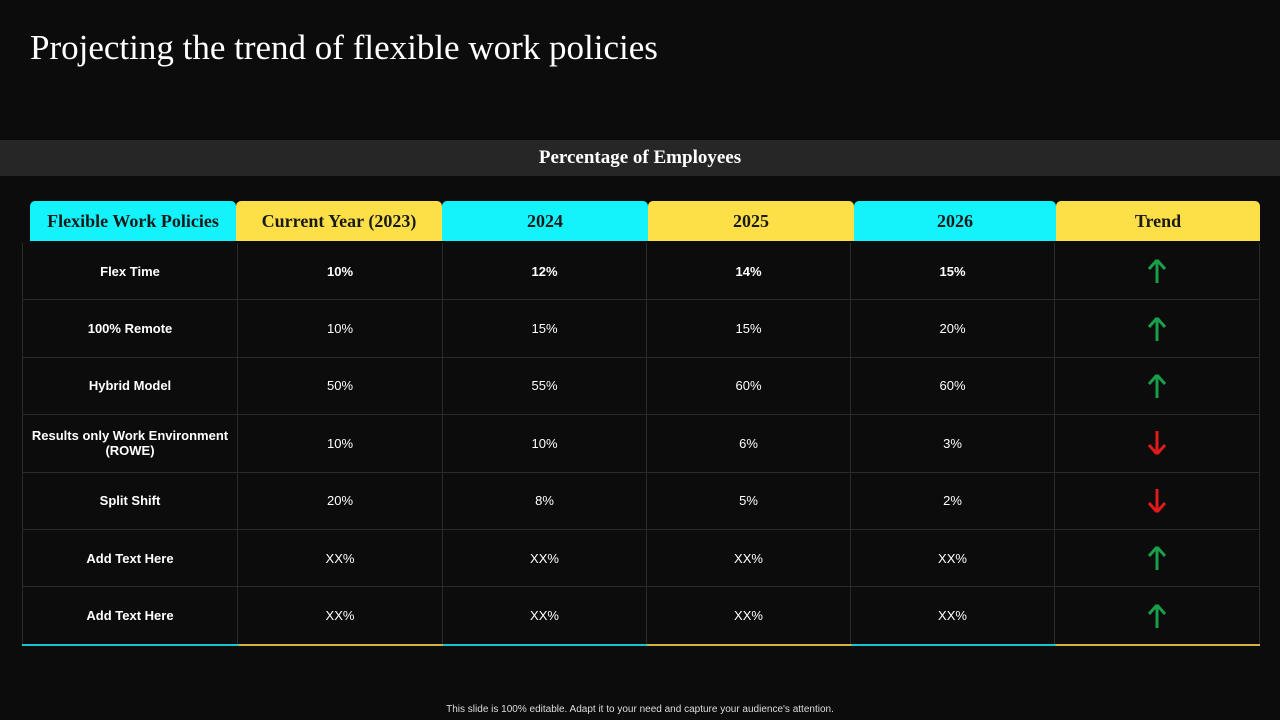  I want to click on header-cell: Current Year (2023), so click(339, 221).